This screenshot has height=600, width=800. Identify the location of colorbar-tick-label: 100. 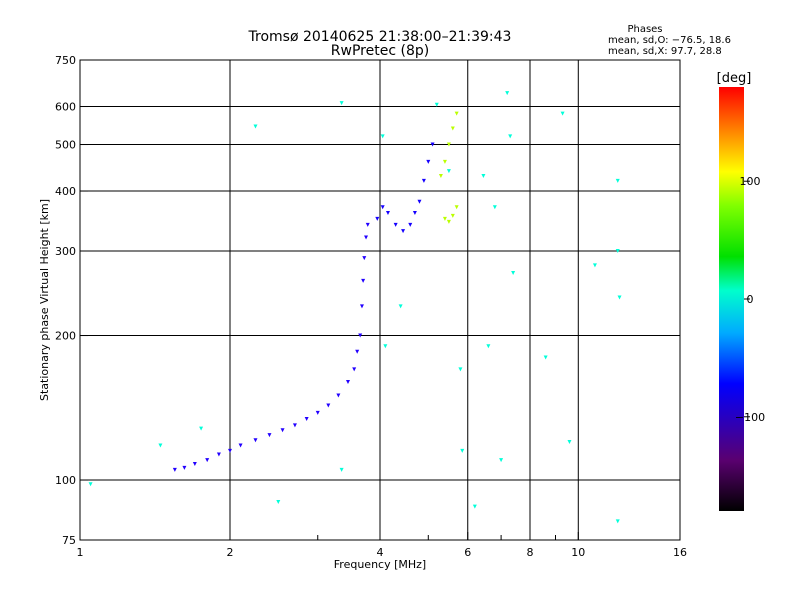
(750, 181).